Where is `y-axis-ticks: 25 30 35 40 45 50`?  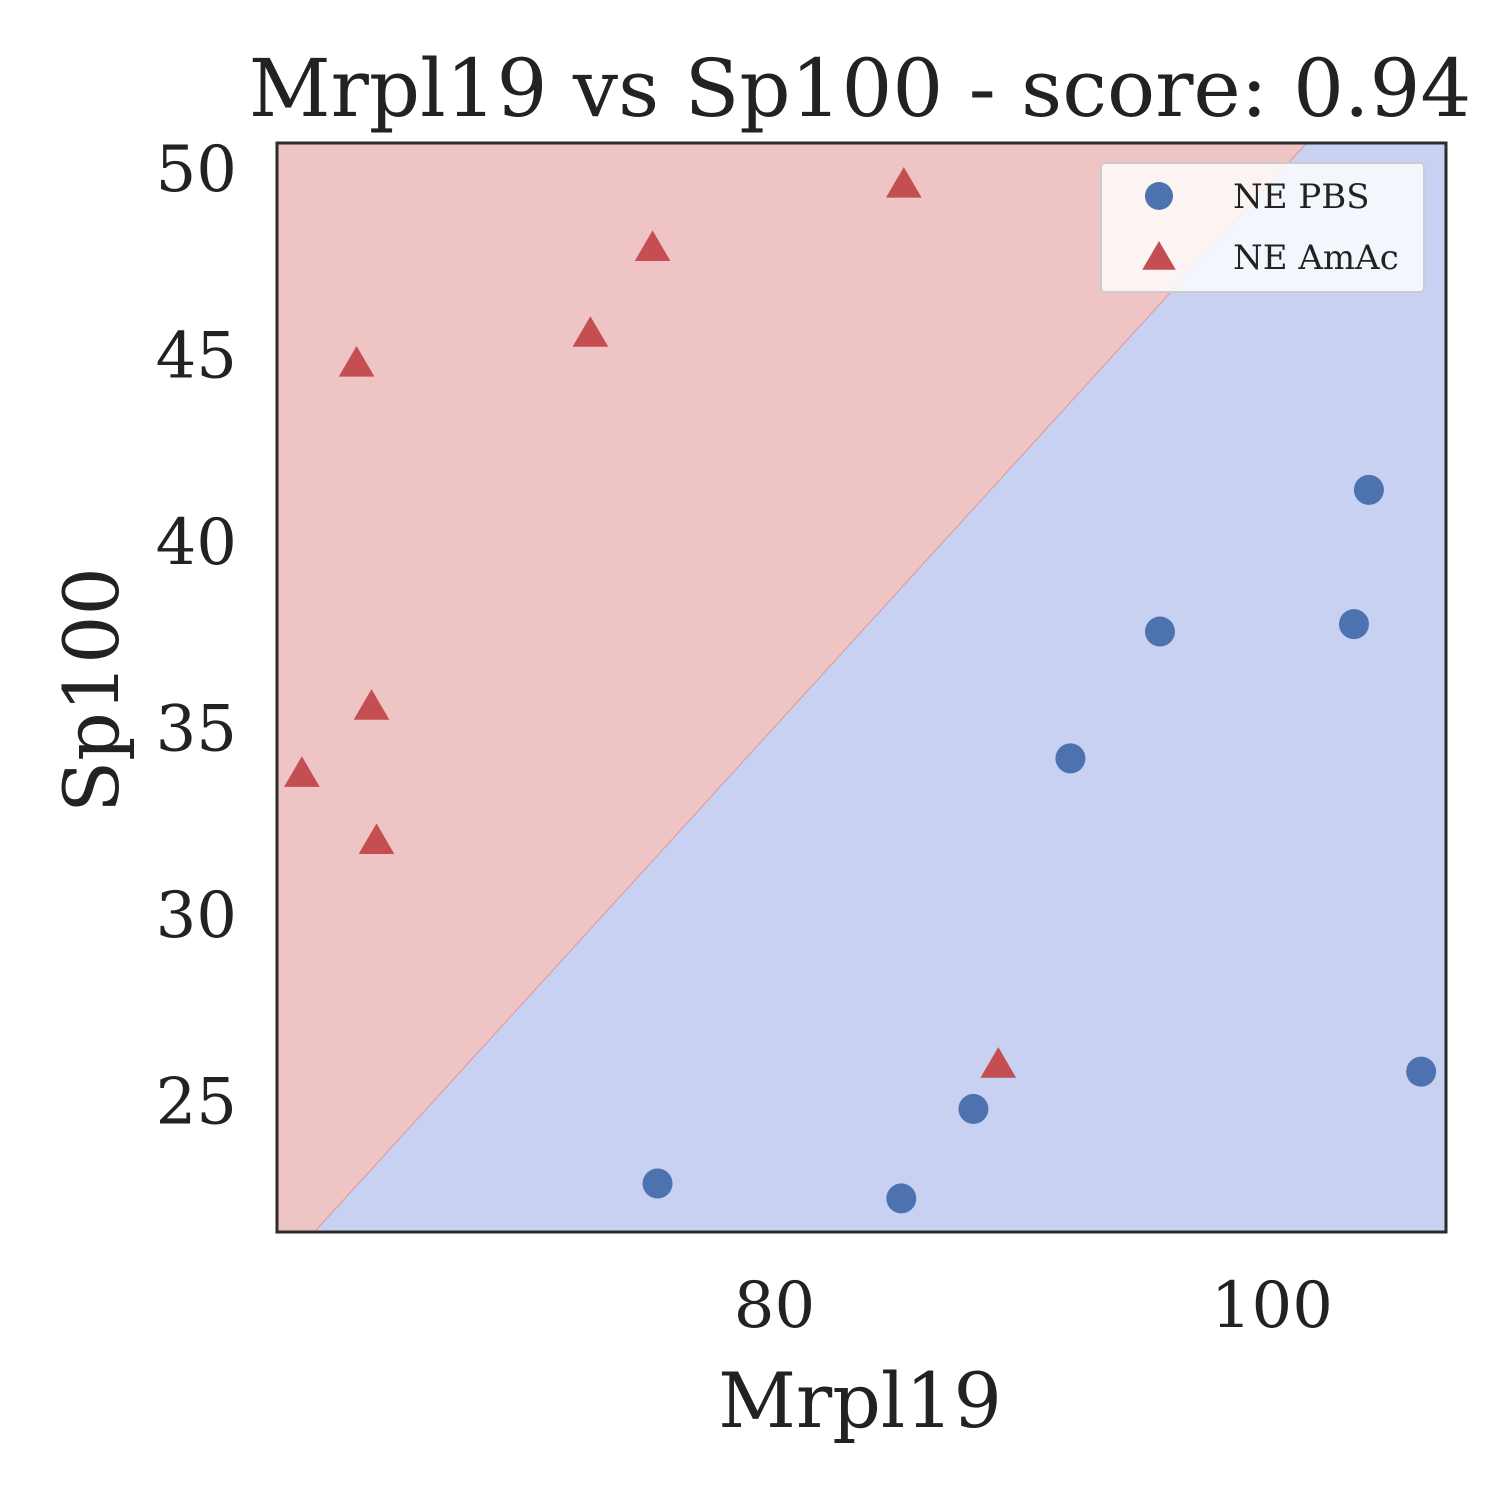 y-axis-ticks: 25 30 35 40 45 50 is located at coordinates (196, 636).